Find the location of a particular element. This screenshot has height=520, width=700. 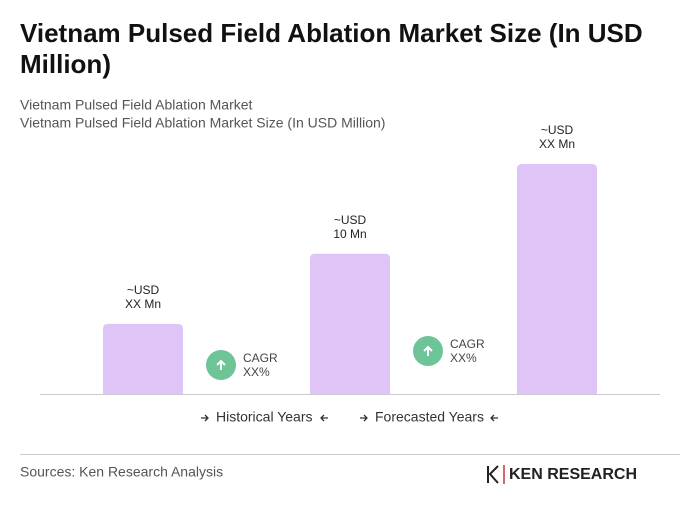

period-label: Historical Years is located at coordinates (264, 417).